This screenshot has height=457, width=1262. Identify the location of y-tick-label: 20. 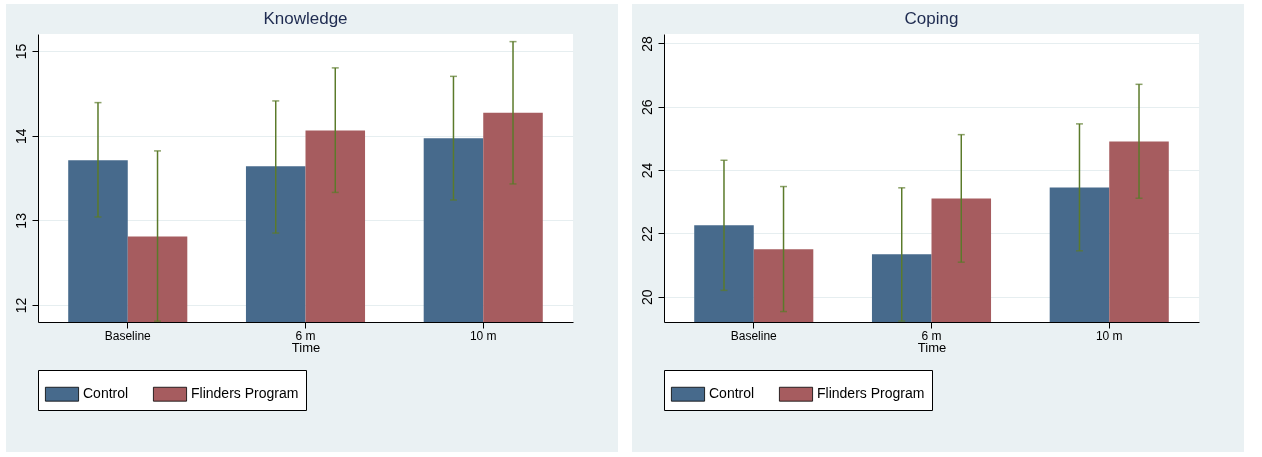
(646, 297).